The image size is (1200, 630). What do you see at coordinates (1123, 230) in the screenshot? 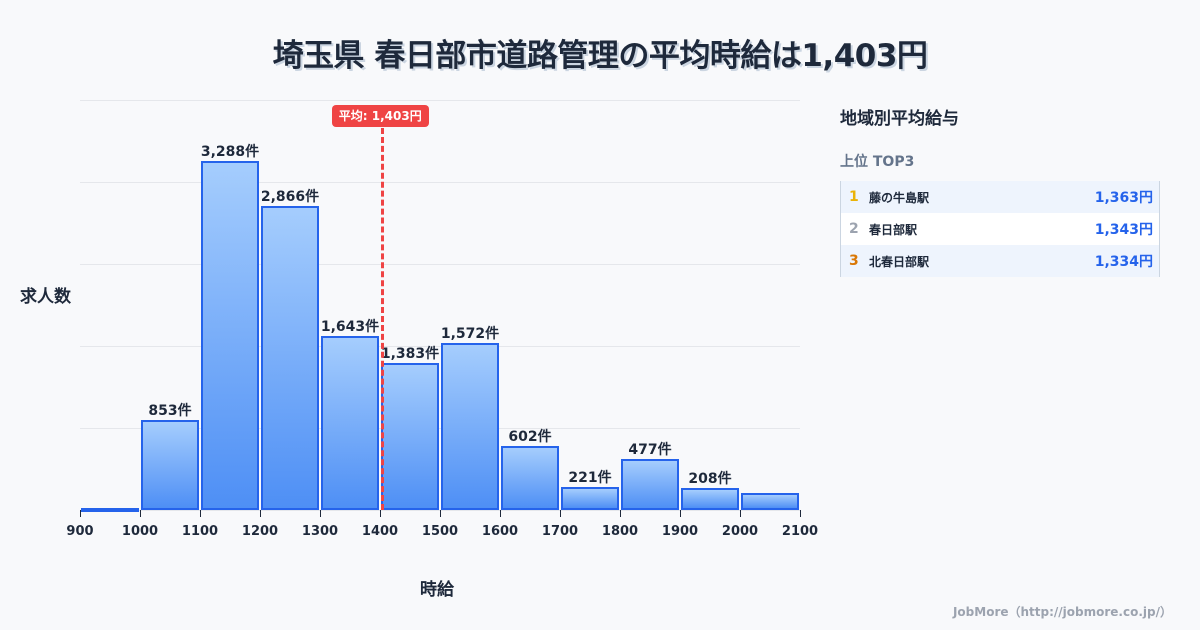
I see `average-wage: 1,343円` at bounding box center [1123, 230].